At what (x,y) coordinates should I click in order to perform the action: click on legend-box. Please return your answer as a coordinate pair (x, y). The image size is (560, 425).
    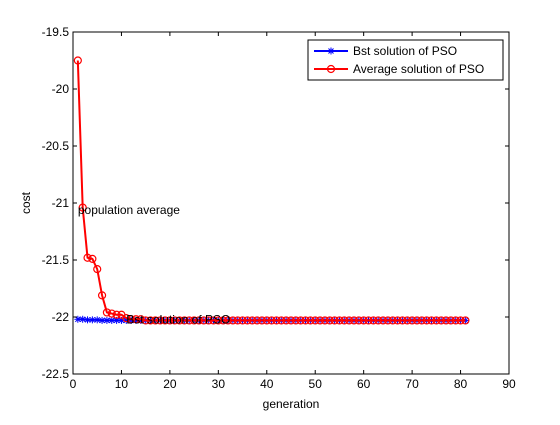
    Looking at the image, I should click on (405, 60).